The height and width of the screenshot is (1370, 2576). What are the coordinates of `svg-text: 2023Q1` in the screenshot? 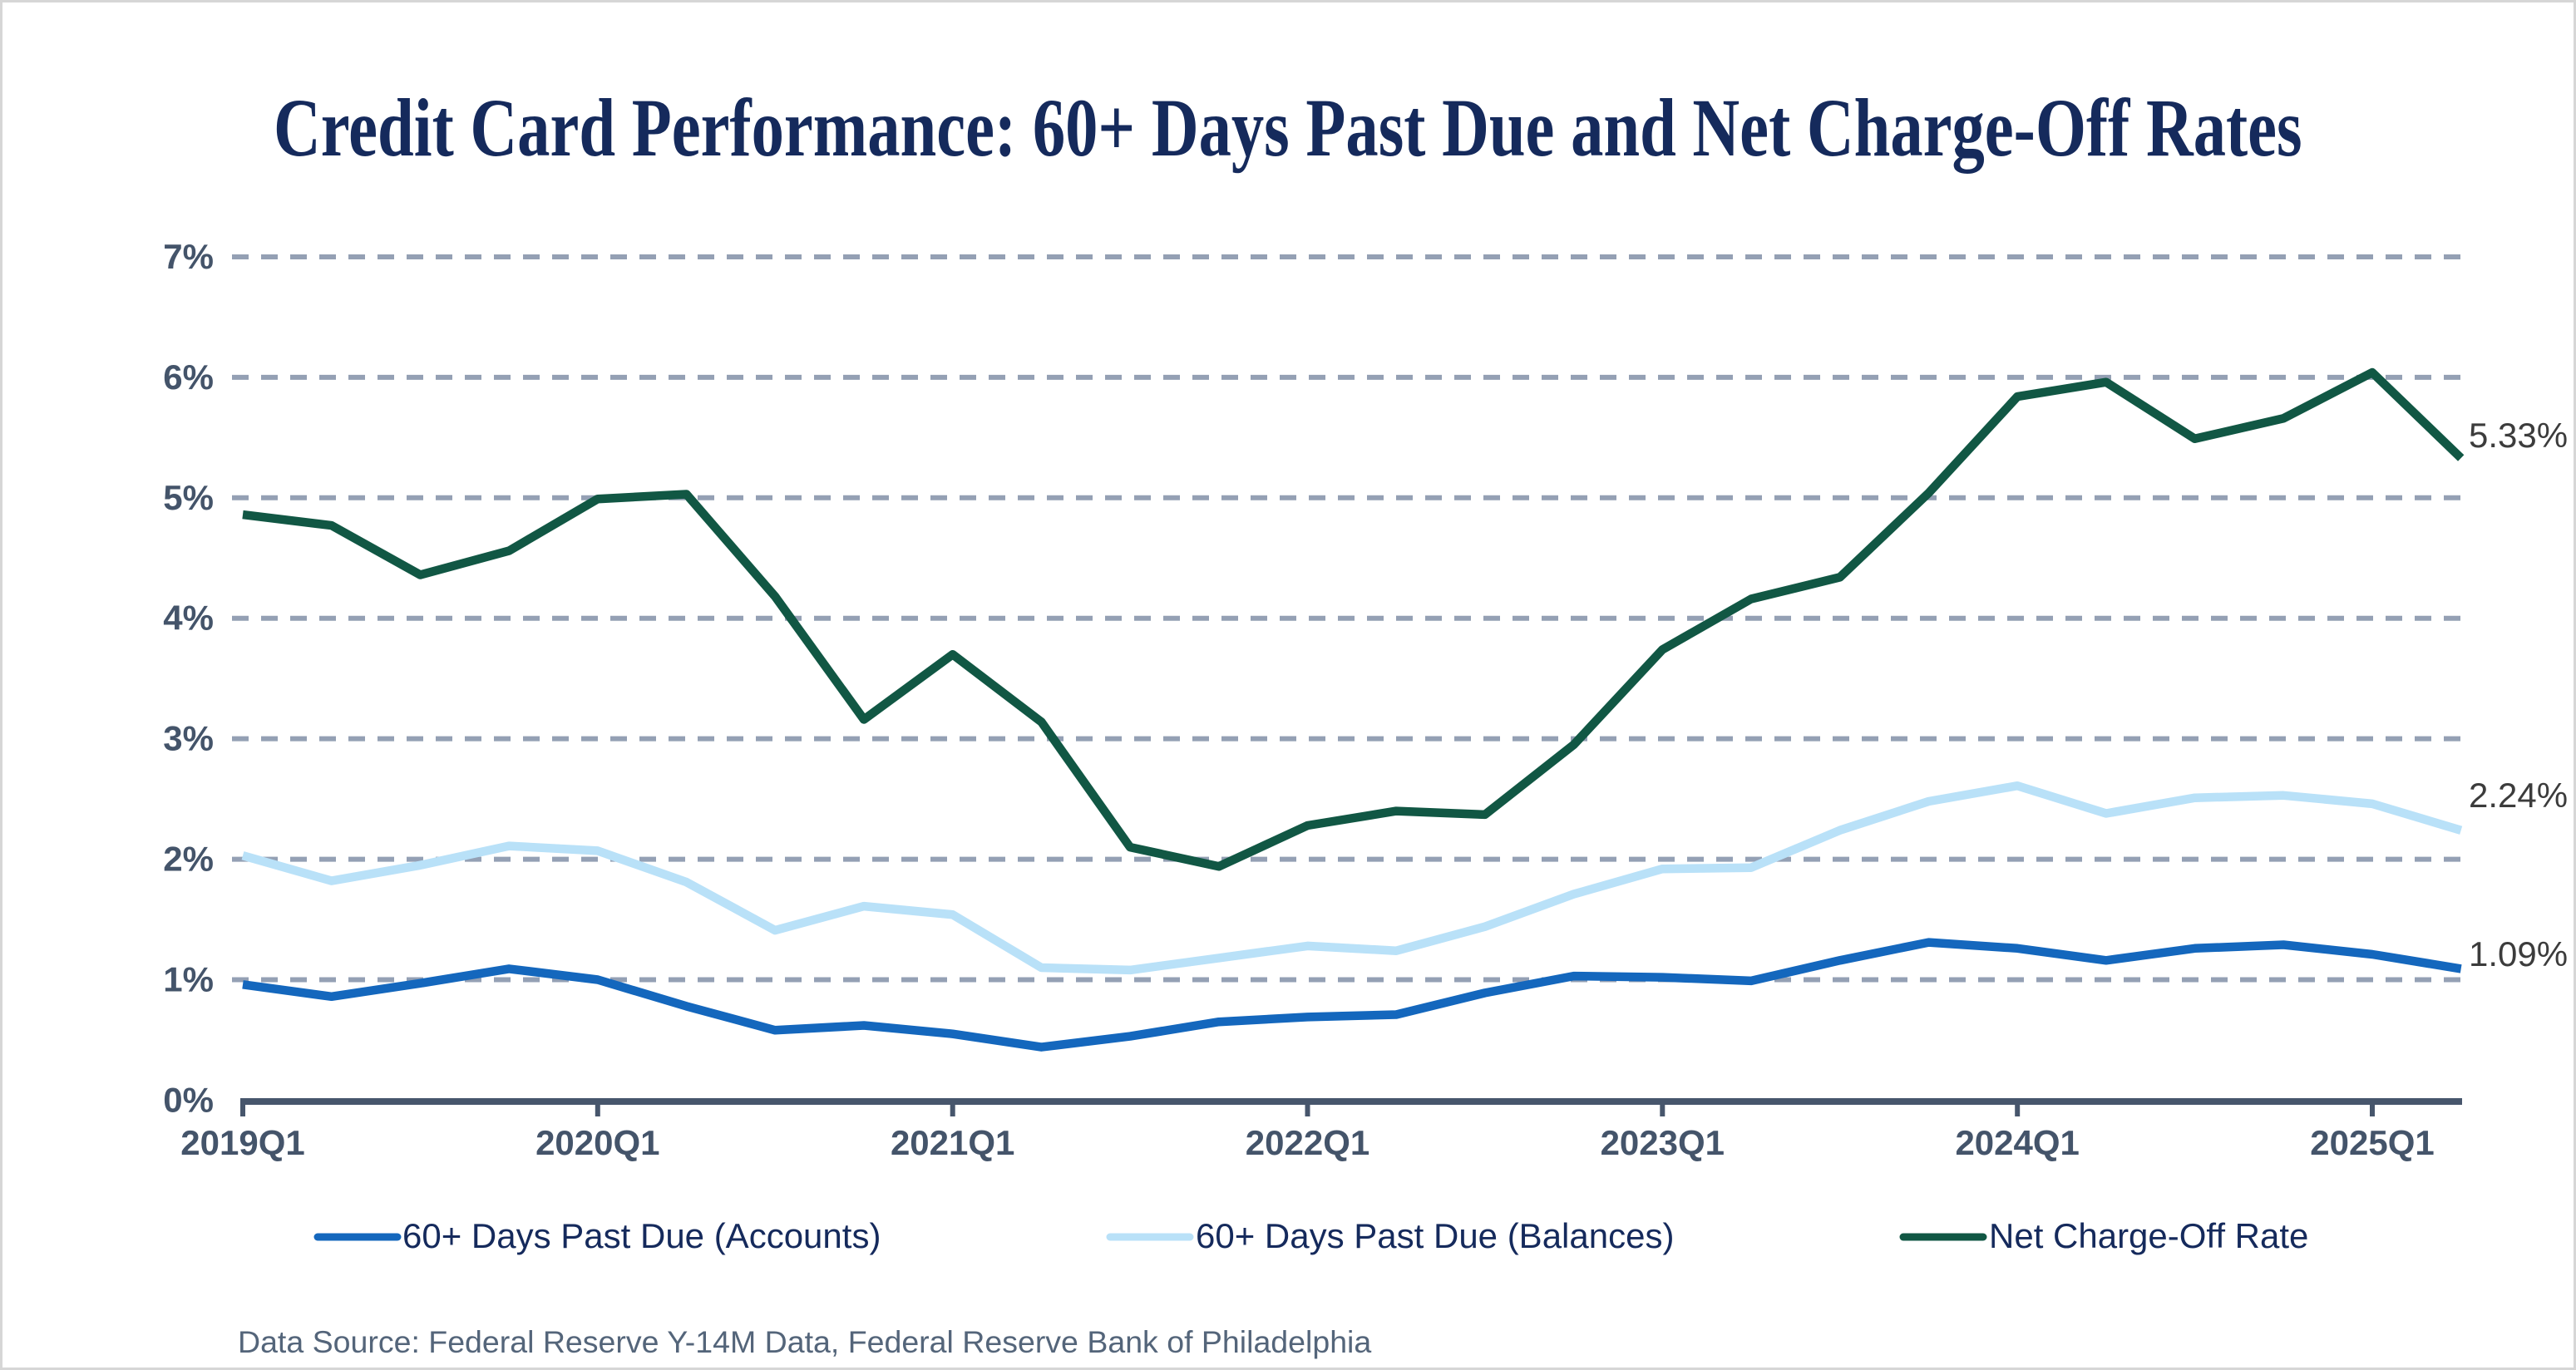 It's located at (1663, 1142).